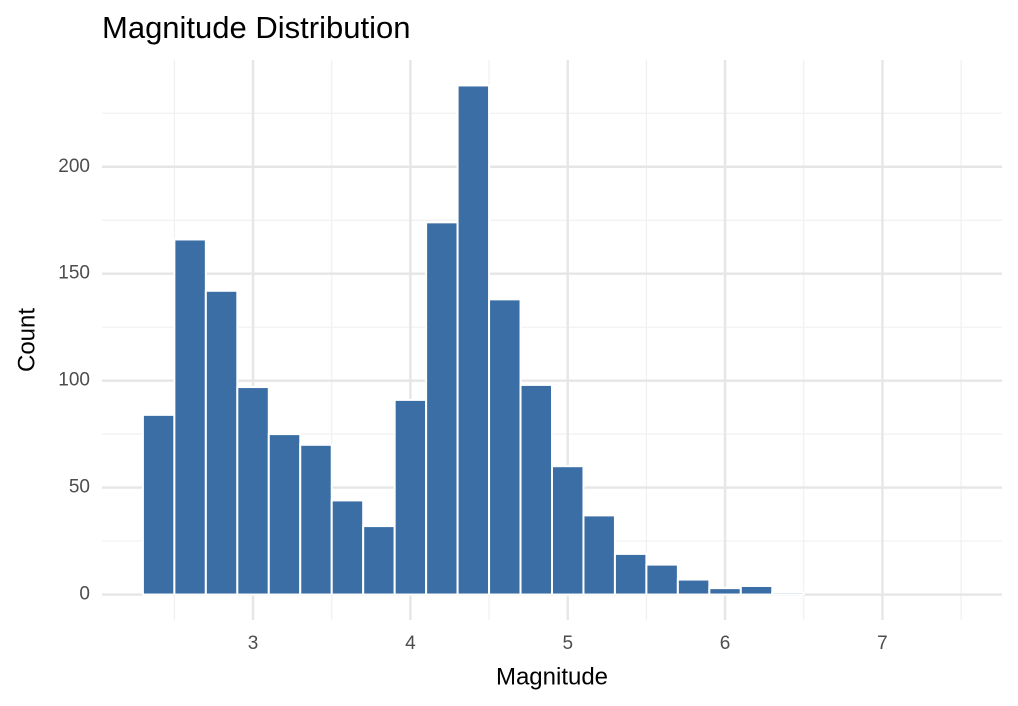  I want to click on x-tick-label: 6, so click(725, 643).